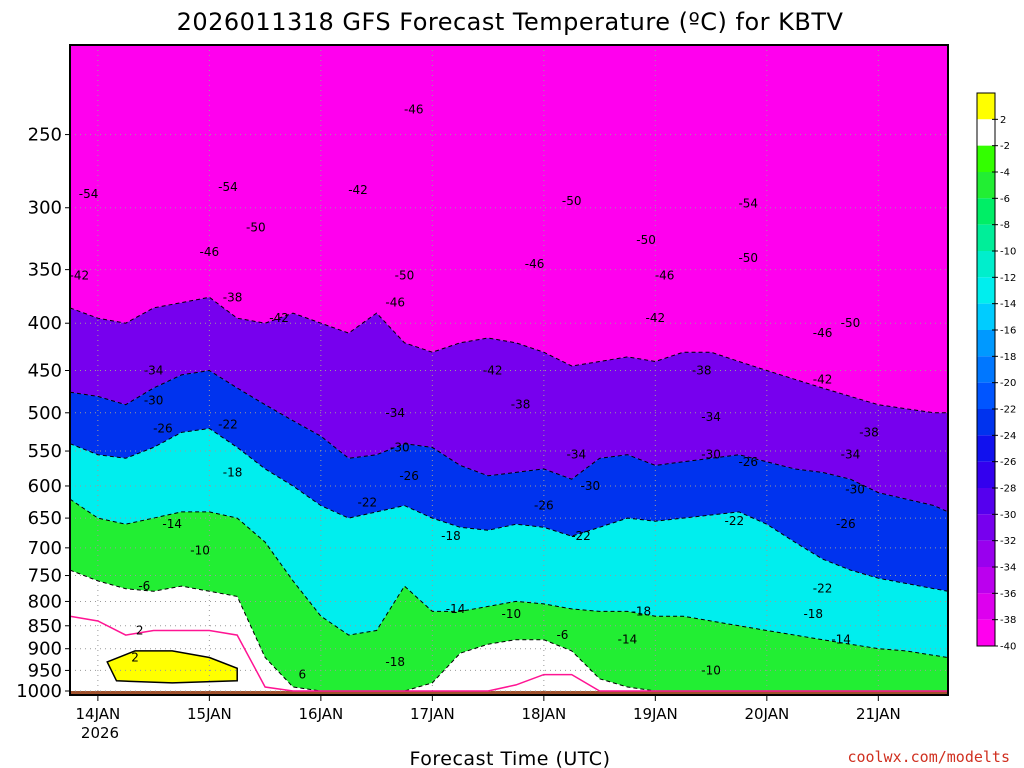  What do you see at coordinates (1005, 146) in the screenshot?
I see `colorbar-label: -2` at bounding box center [1005, 146].